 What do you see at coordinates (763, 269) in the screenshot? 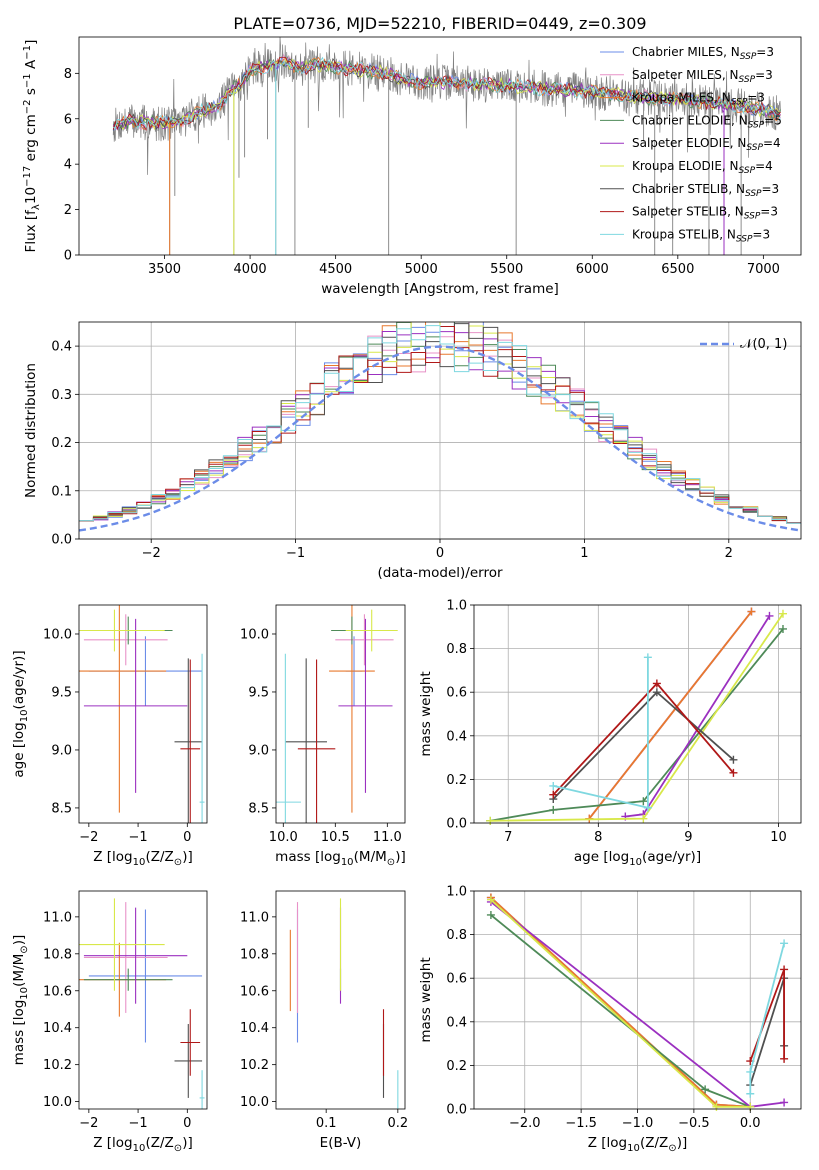
I see `x-tick-label: 7000` at bounding box center [763, 269].